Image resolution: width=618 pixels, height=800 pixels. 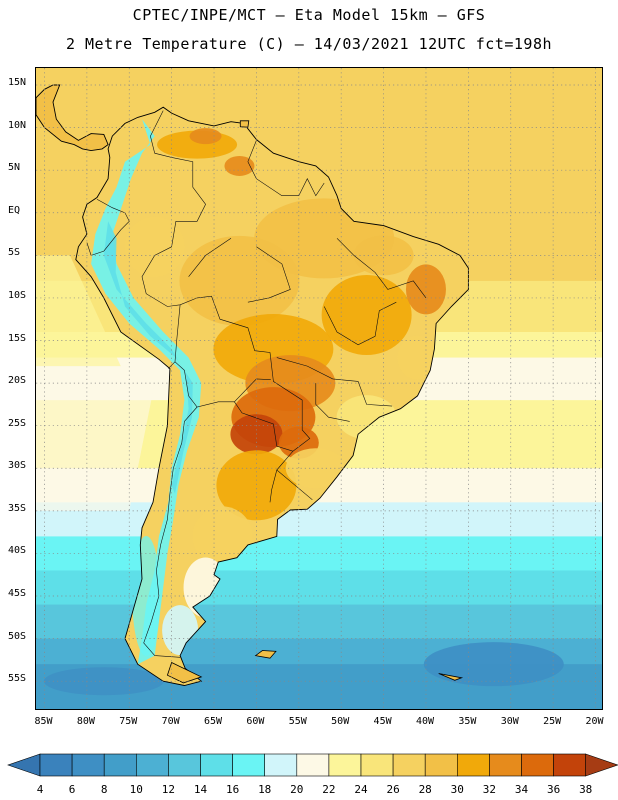 I want to click on lat-label: 15N, so click(x=17, y=83).